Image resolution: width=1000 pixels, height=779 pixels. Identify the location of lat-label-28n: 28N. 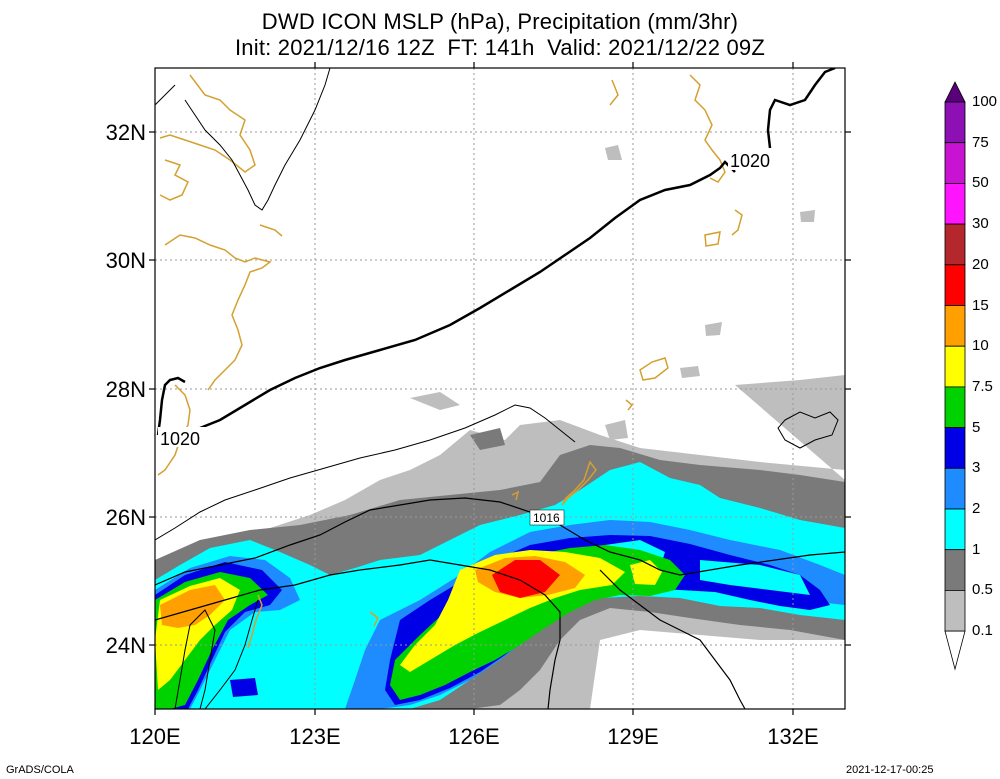
(125, 389).